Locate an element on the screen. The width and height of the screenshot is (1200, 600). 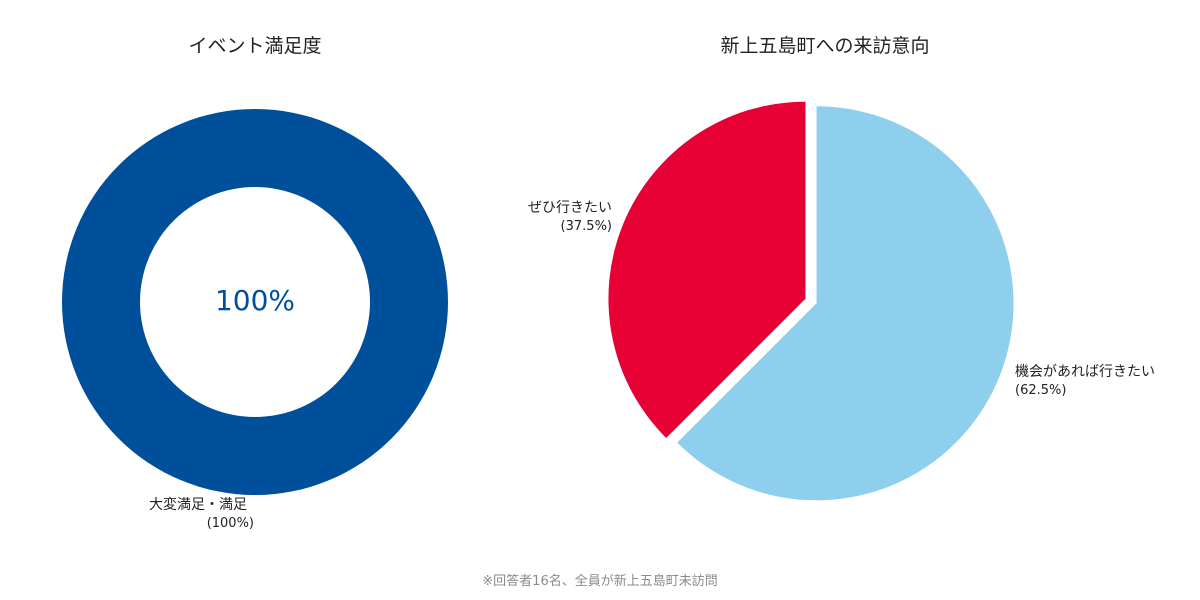
donut-center-label: 100% is located at coordinates (255, 300).